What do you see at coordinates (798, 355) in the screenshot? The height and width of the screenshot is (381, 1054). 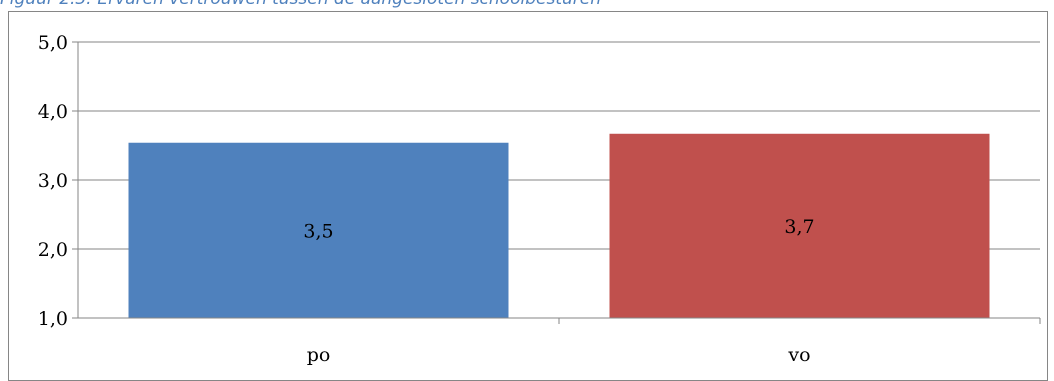 I see `x-tick-label: vo` at bounding box center [798, 355].